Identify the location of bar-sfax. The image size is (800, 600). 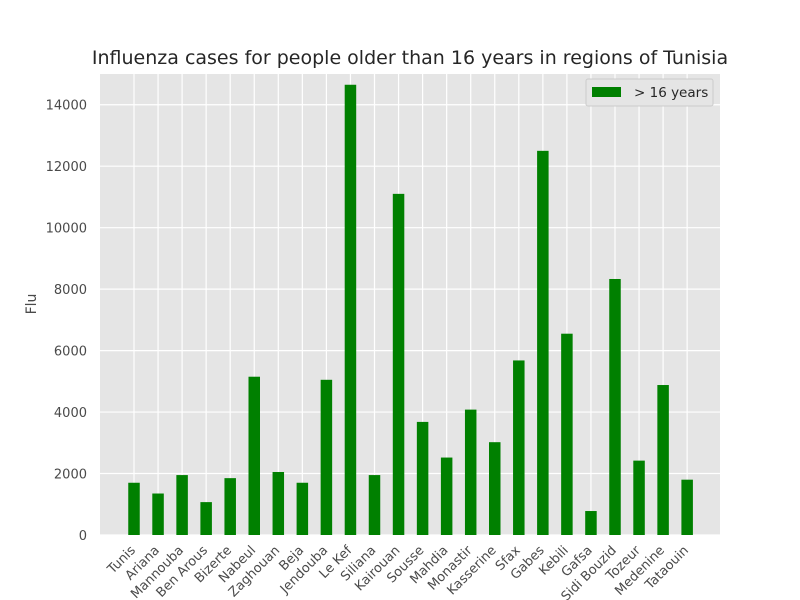
(519, 447).